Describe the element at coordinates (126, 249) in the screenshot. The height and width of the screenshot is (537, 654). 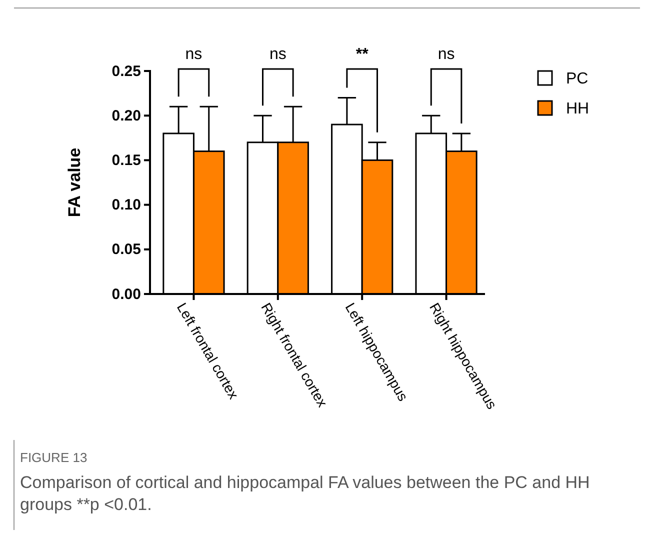
I see `y-tick-label: 0.05` at that location.